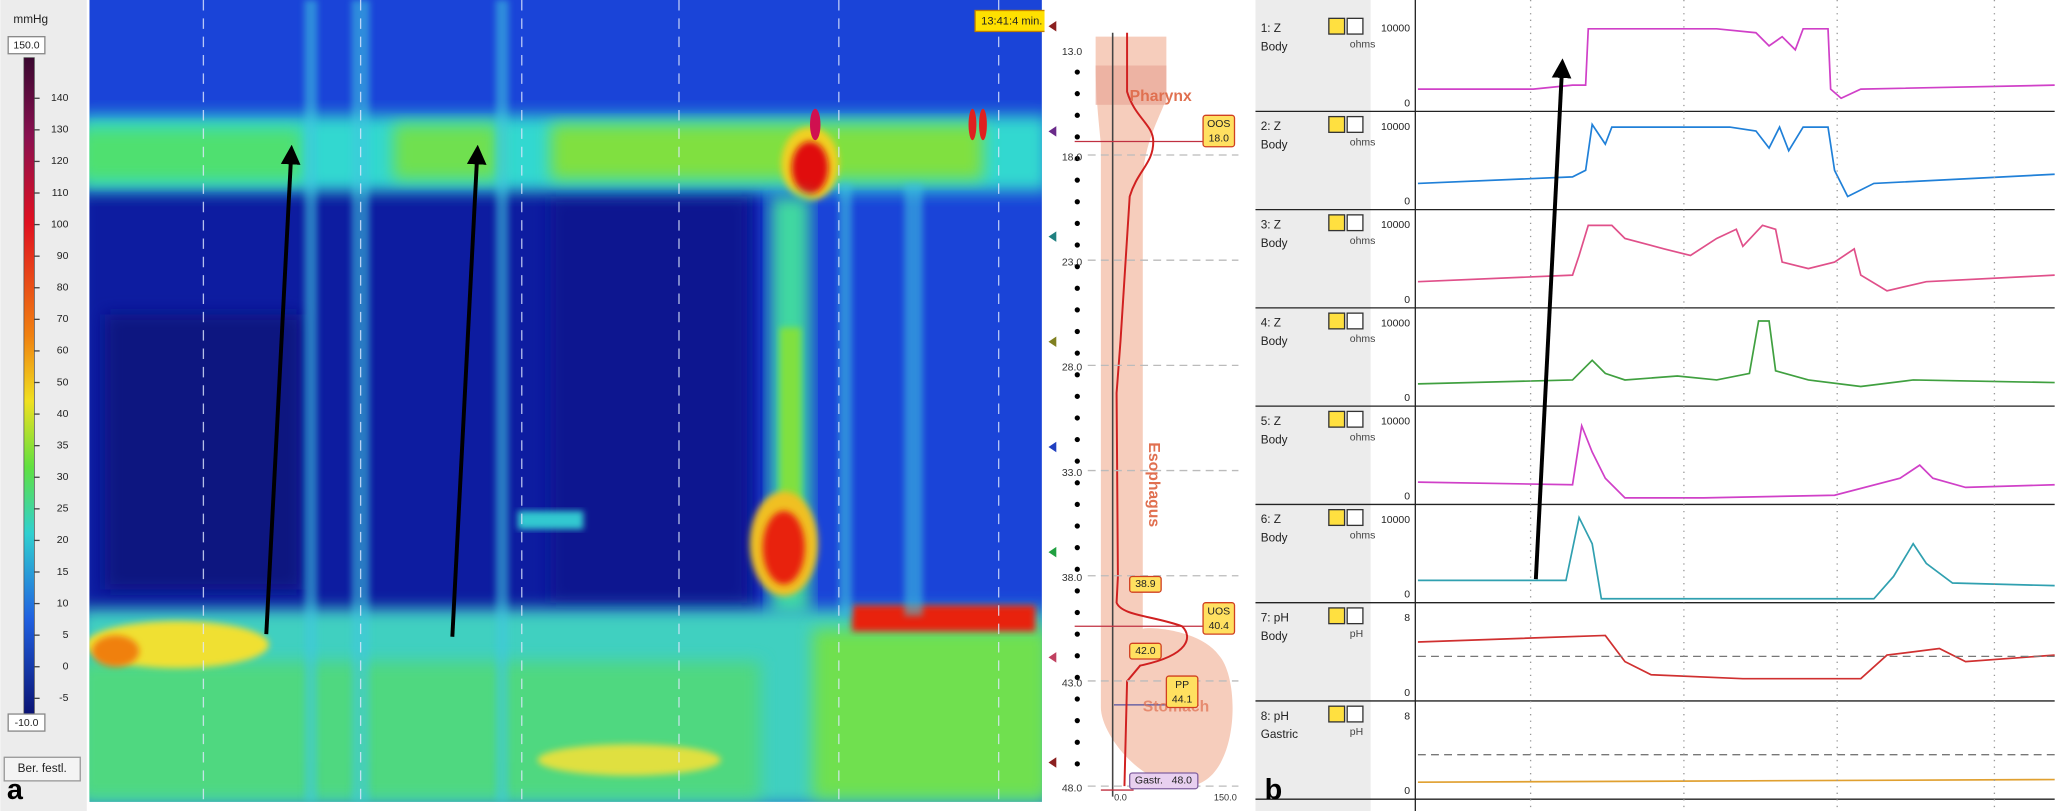 Image resolution: width=2055 pixels, height=811 pixels. Describe the element at coordinates (30, 19) in the screenshot. I see `unit-label: mmHg` at that location.